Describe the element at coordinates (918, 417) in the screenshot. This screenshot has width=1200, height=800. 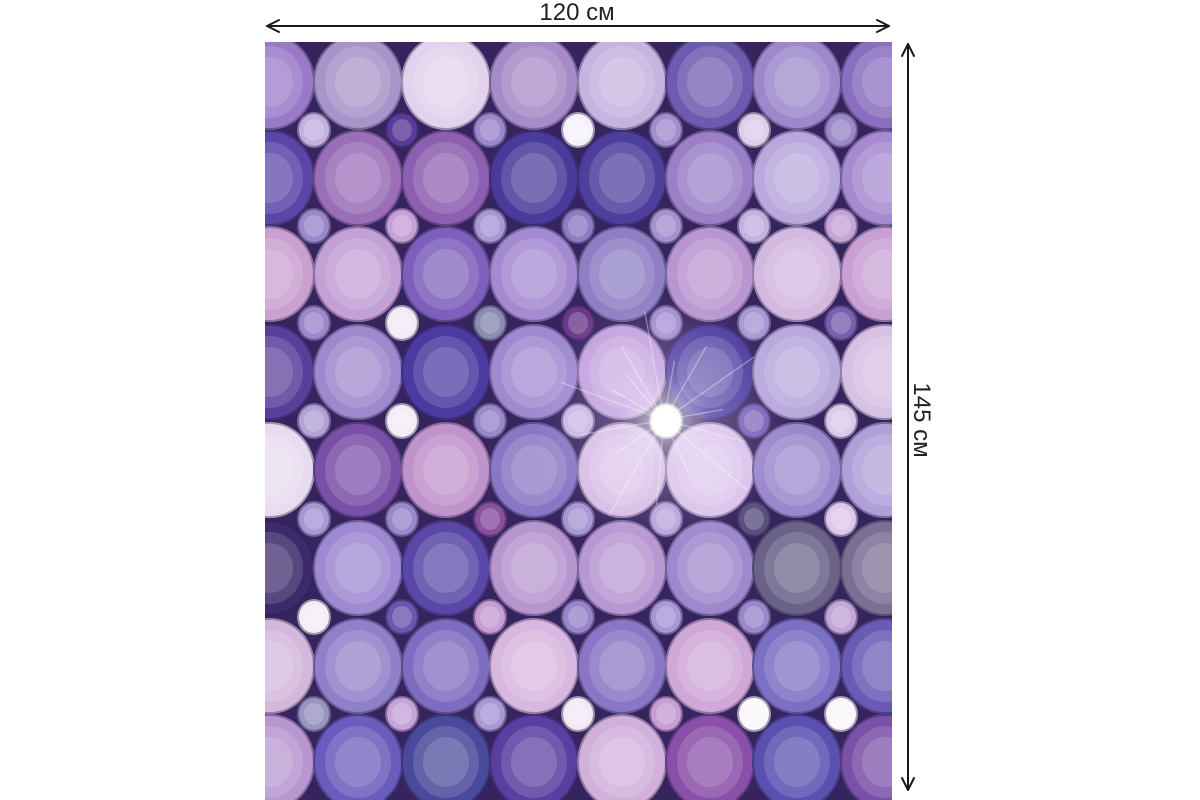
I see `dimension-arrow-height: 145 см` at that location.